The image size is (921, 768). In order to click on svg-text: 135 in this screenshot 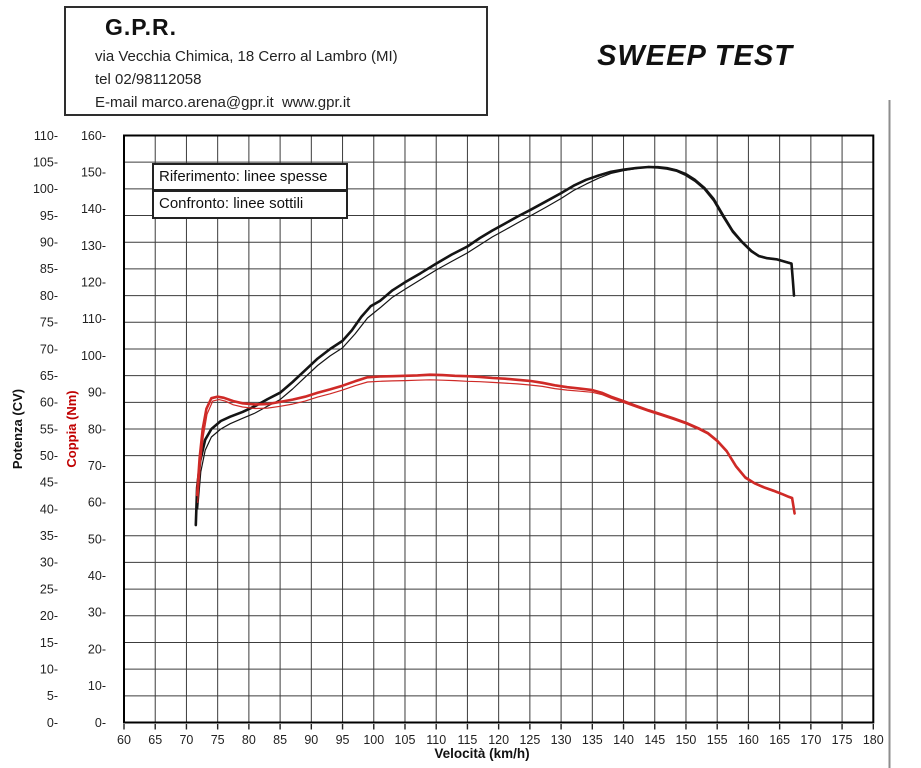, I will do `click(592, 740)`.